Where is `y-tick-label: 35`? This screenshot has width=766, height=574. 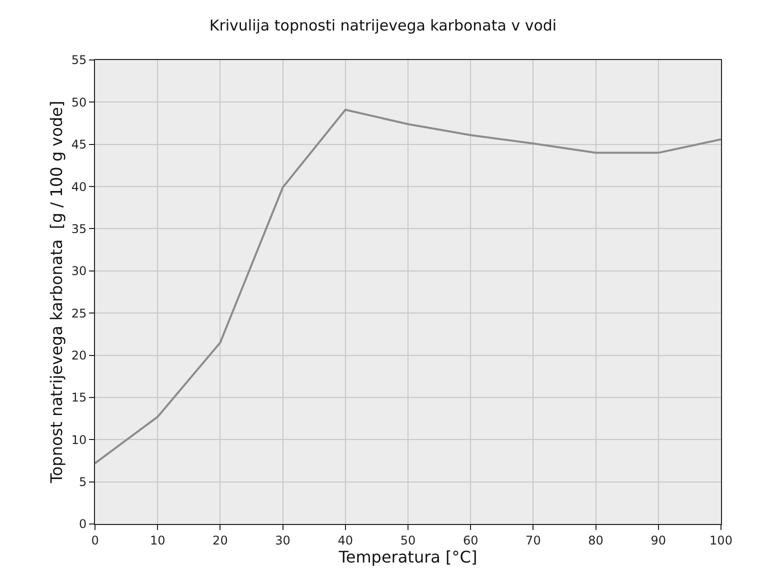
y-tick-label: 35 is located at coordinates (79, 229).